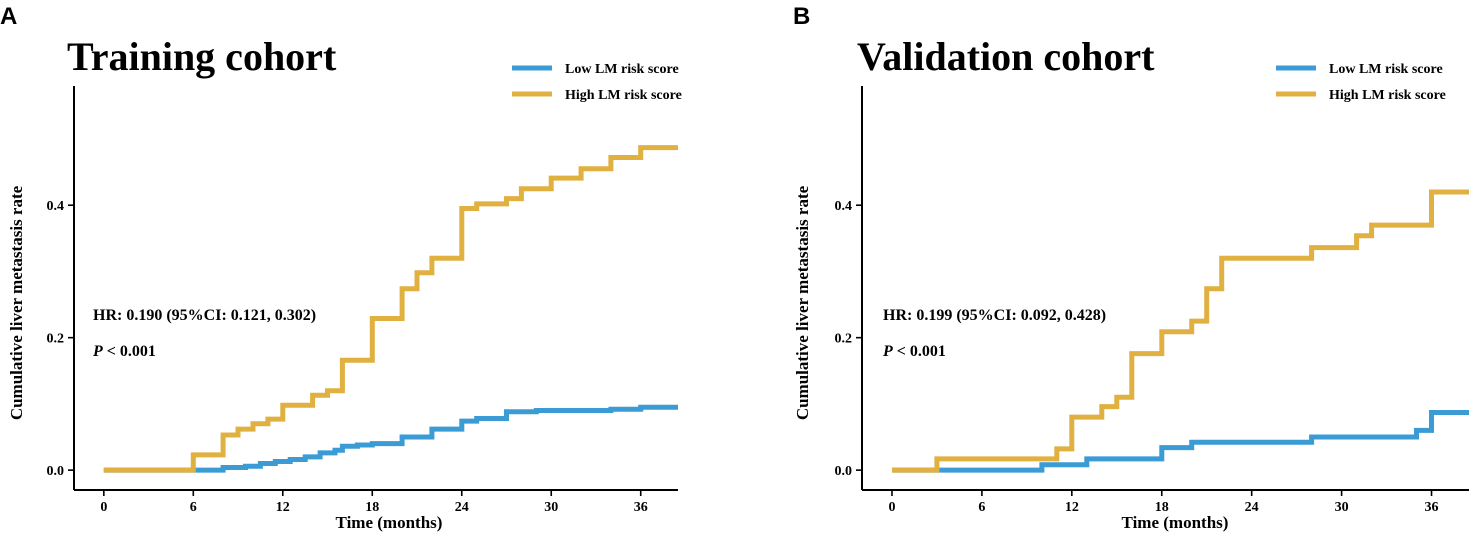  What do you see at coordinates (802, 302) in the screenshot?
I see `y-axis-label-validation: Cumulative liver metastasis rate` at bounding box center [802, 302].